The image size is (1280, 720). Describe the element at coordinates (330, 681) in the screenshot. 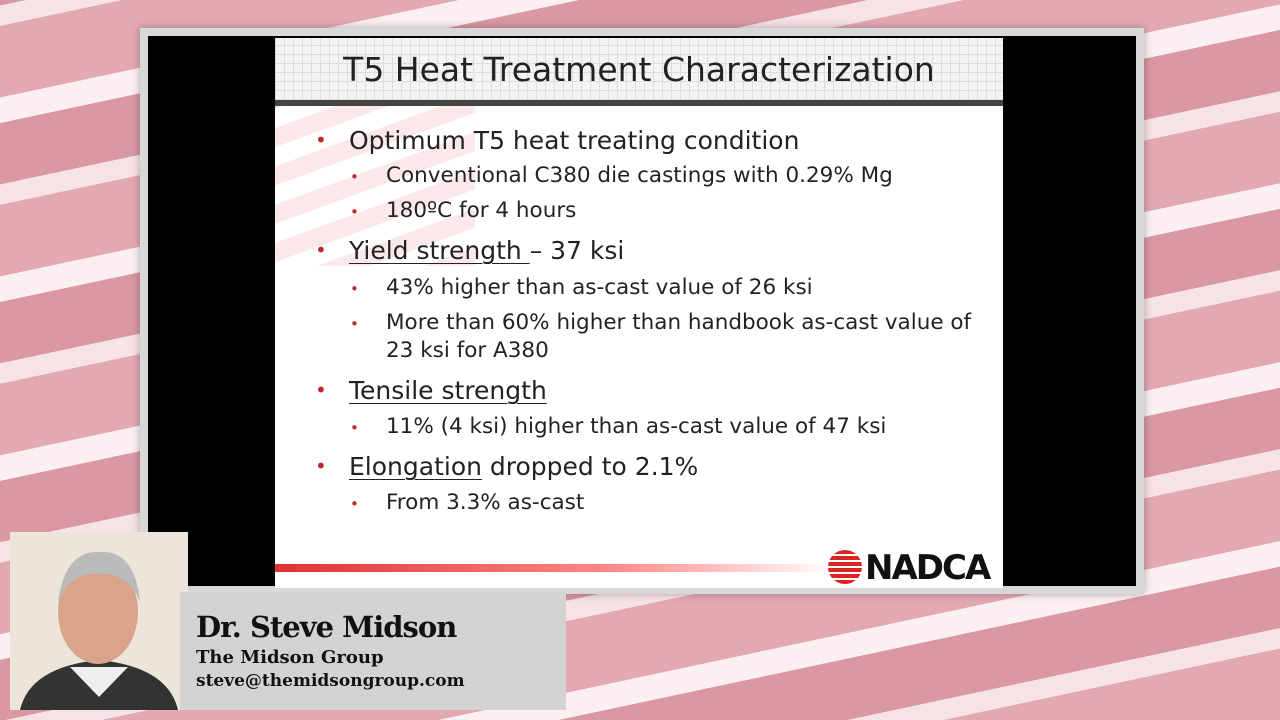

I see `presenter-email: steve@themidsongroup.com` at that location.